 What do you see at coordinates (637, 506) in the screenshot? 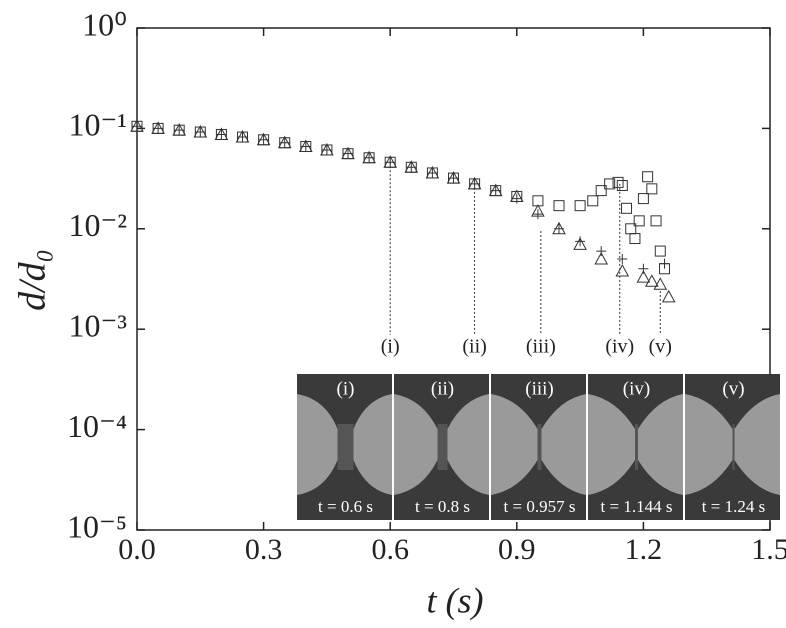
I see `inset-caption: t = 1.144 s` at bounding box center [637, 506].